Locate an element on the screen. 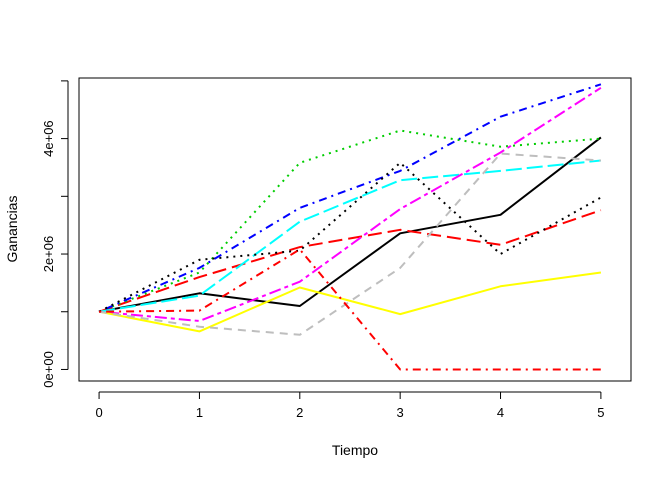 This screenshot has height=480, width=672. x-tick-label: 3 is located at coordinates (400, 412).